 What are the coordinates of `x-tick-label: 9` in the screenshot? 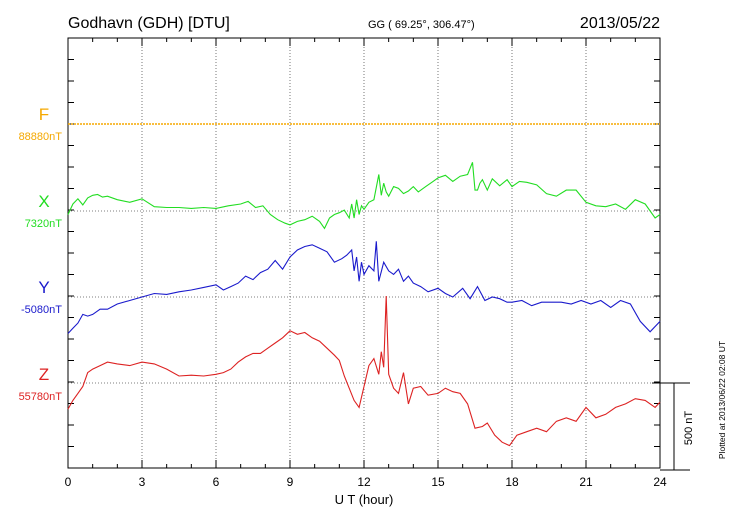 It's located at (290, 482).